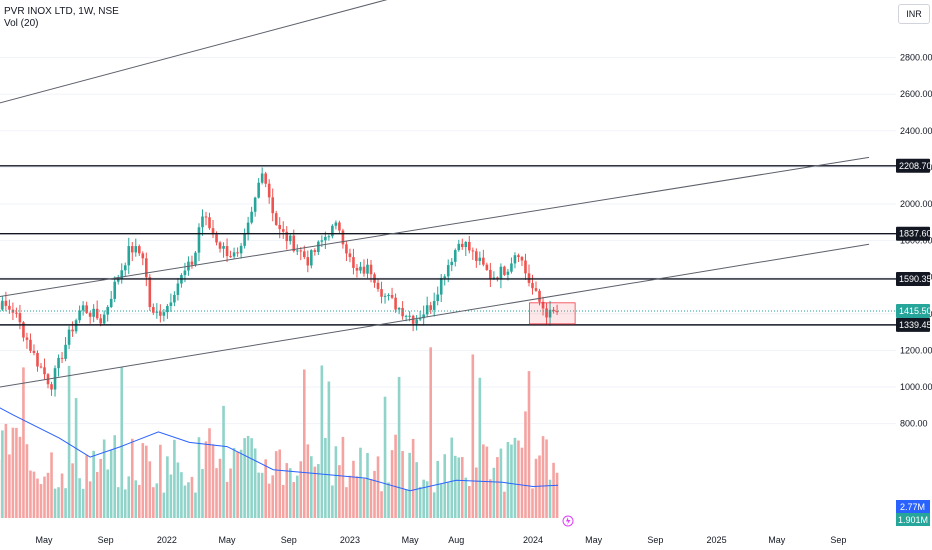  What do you see at coordinates (717, 540) in the screenshot?
I see `time-tick-label: 2025` at bounding box center [717, 540].